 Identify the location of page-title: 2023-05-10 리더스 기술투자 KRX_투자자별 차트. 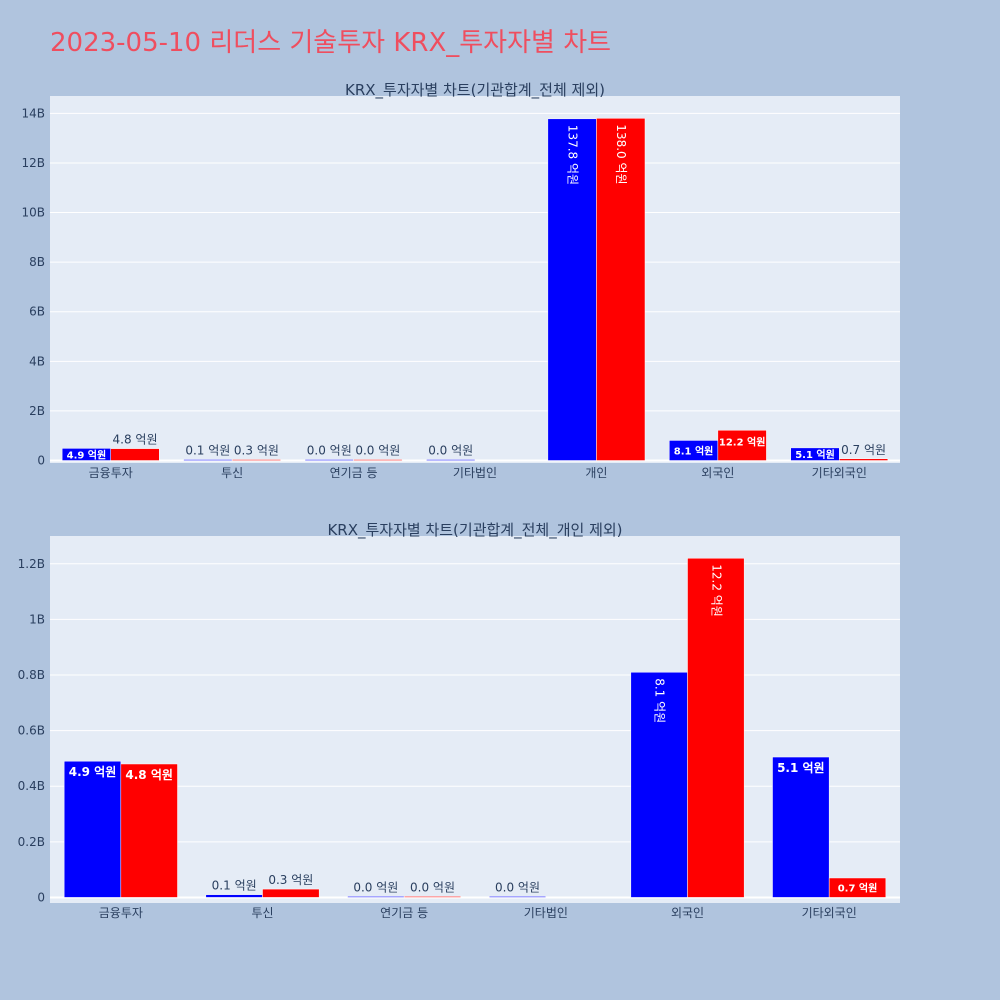
(331, 43).